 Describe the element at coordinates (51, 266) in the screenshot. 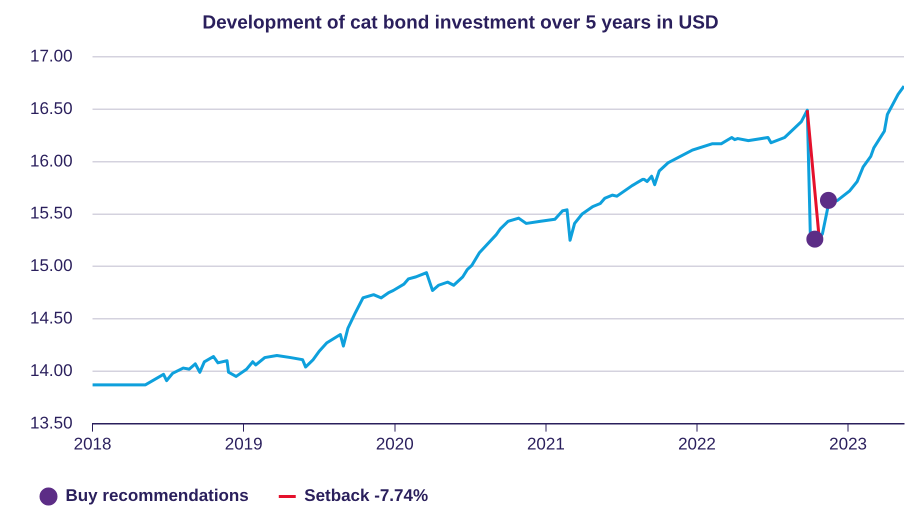

I see `y-tick-label: 15.00` at that location.